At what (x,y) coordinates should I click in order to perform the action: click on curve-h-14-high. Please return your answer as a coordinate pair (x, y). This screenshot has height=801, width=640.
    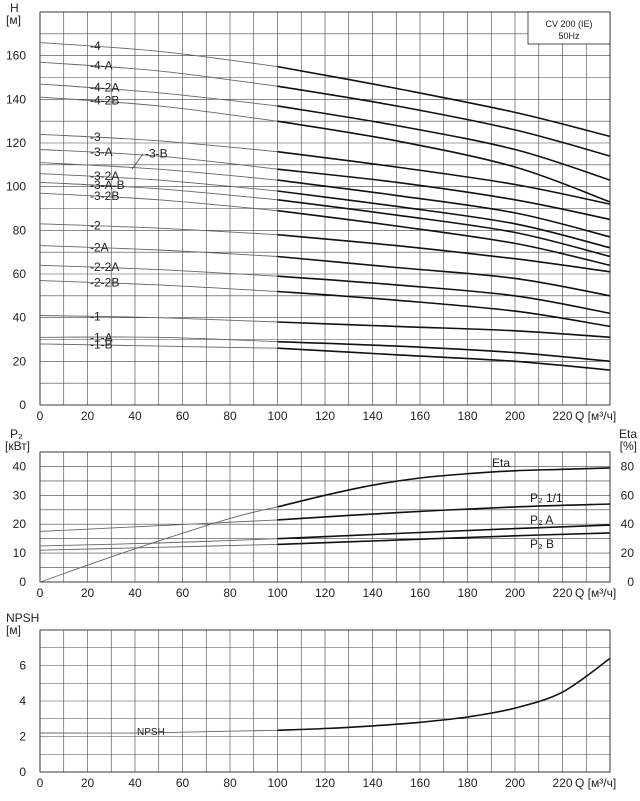
    Looking at the image, I should click on (444, 330).